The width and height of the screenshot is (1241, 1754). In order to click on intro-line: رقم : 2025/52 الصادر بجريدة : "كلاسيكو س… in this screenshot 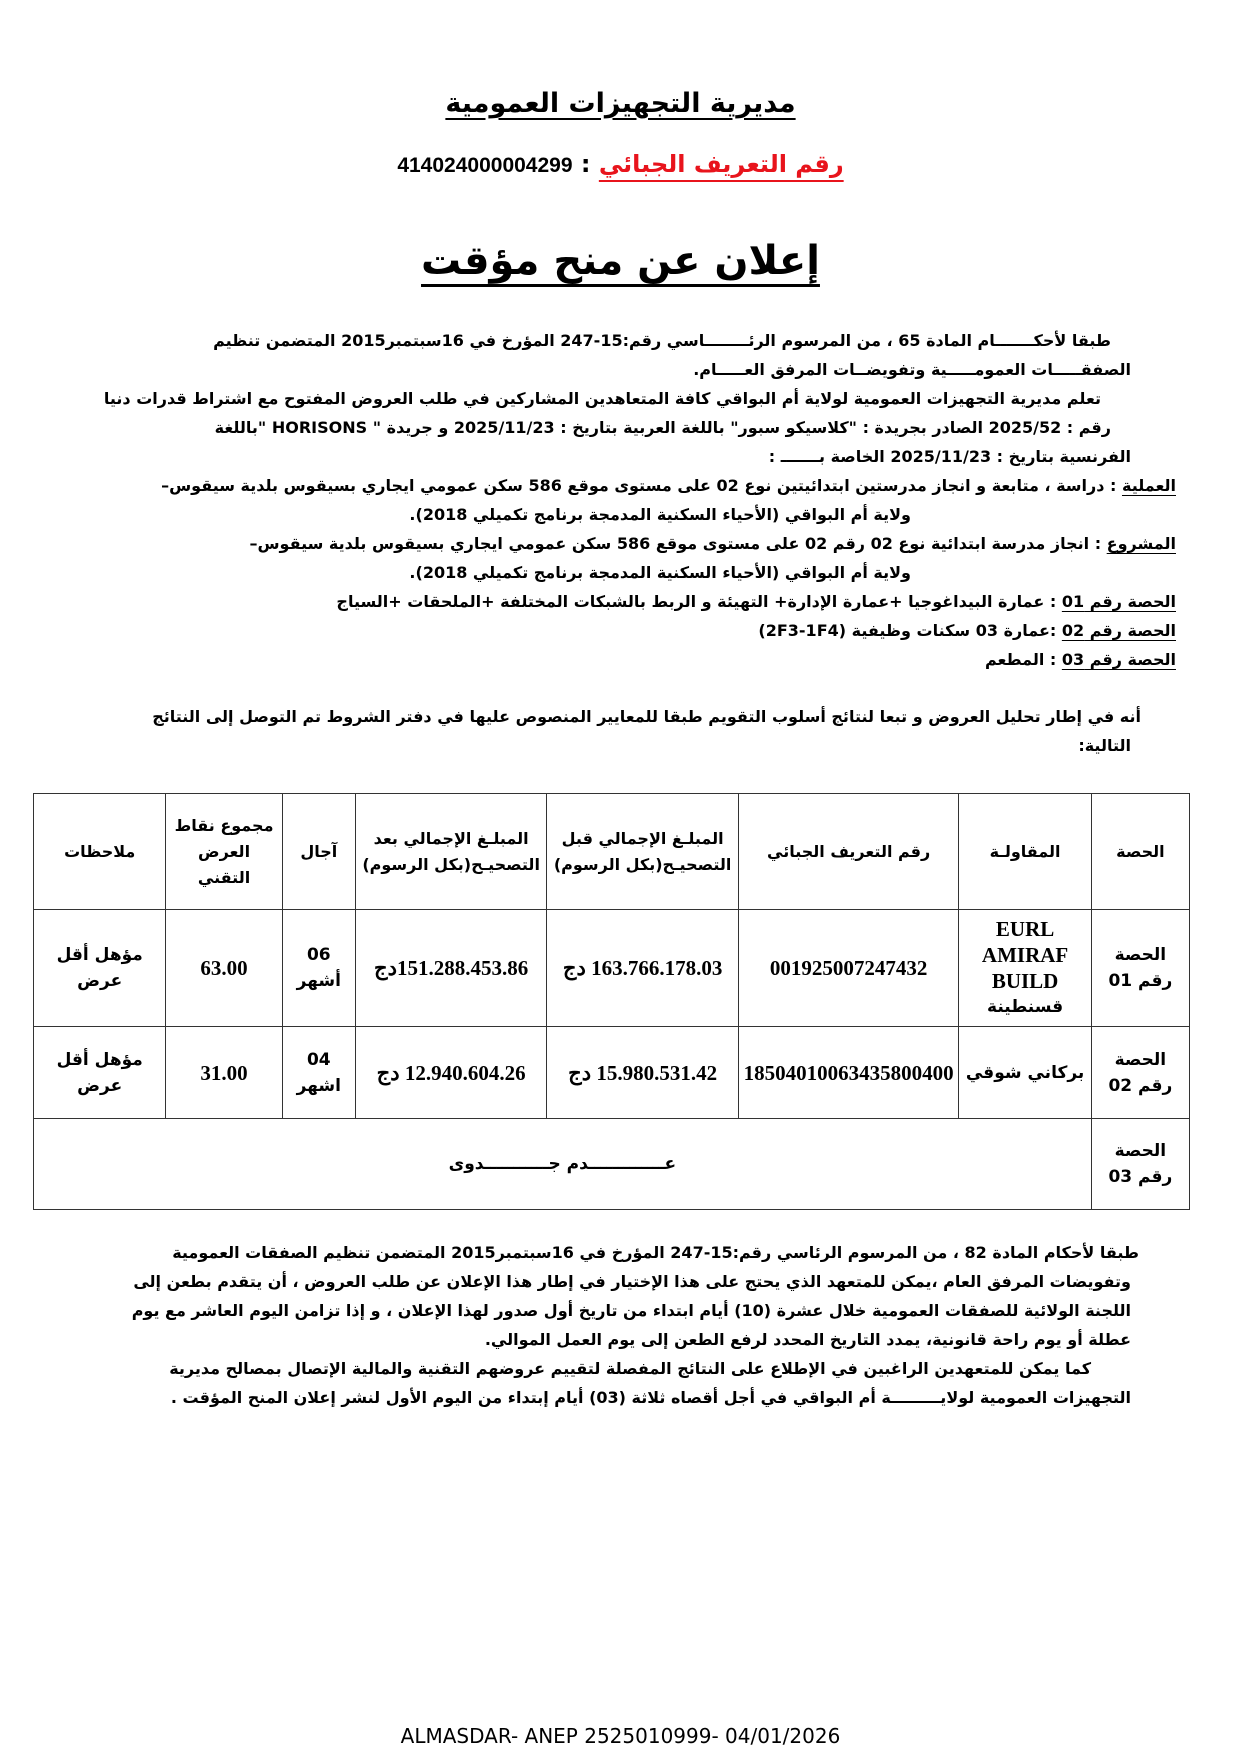, I will do `click(662, 427)`.